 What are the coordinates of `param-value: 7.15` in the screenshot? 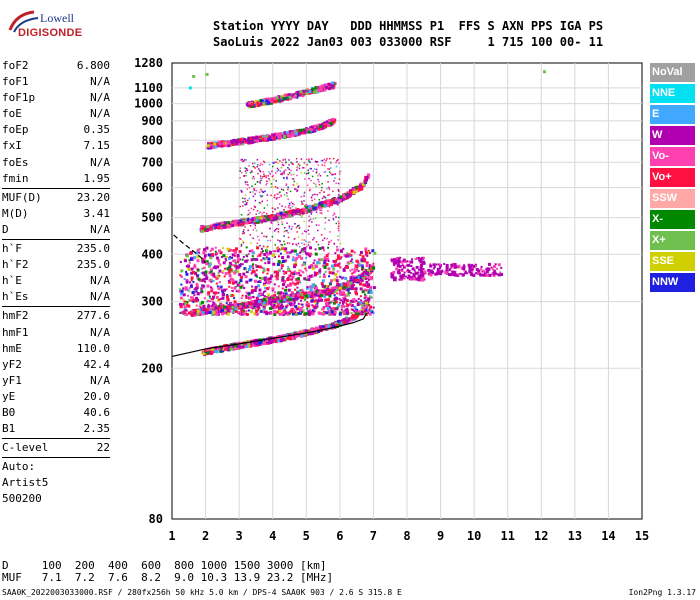 It's located at (97, 146).